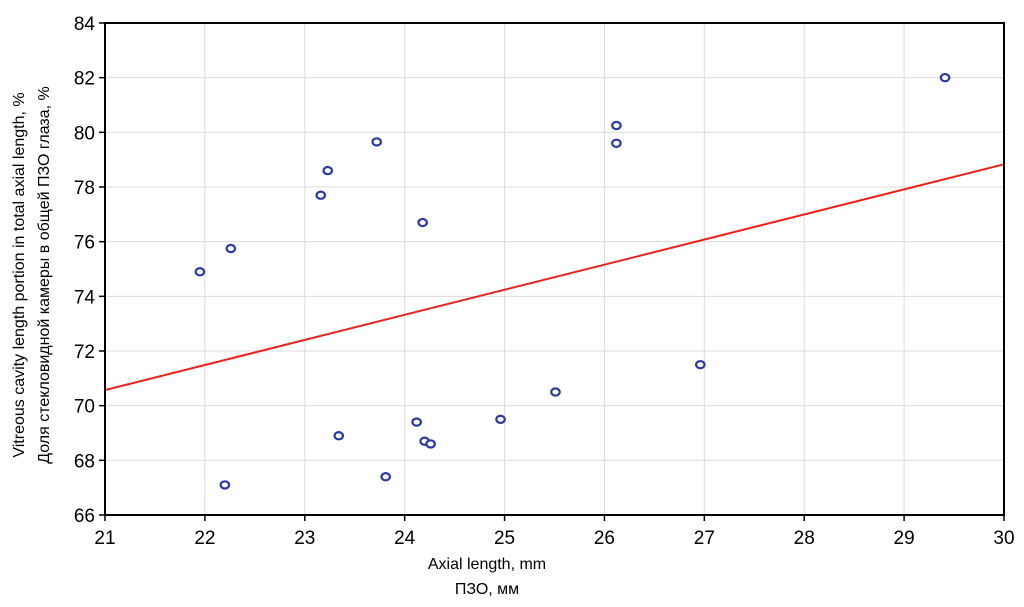 This screenshot has width=1024, height=607. I want to click on x-tick-label: 30, so click(1003, 538).